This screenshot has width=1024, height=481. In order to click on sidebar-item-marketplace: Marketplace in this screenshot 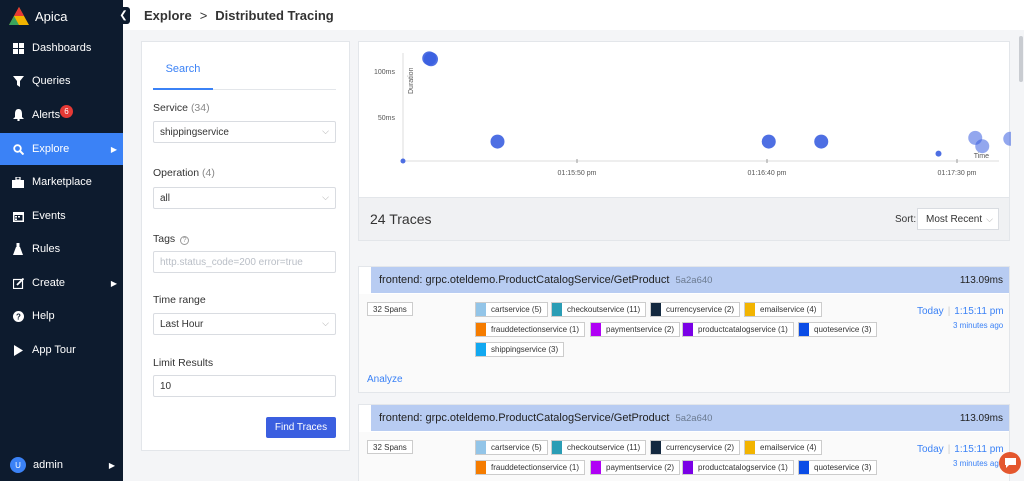, I will do `click(61, 182)`.